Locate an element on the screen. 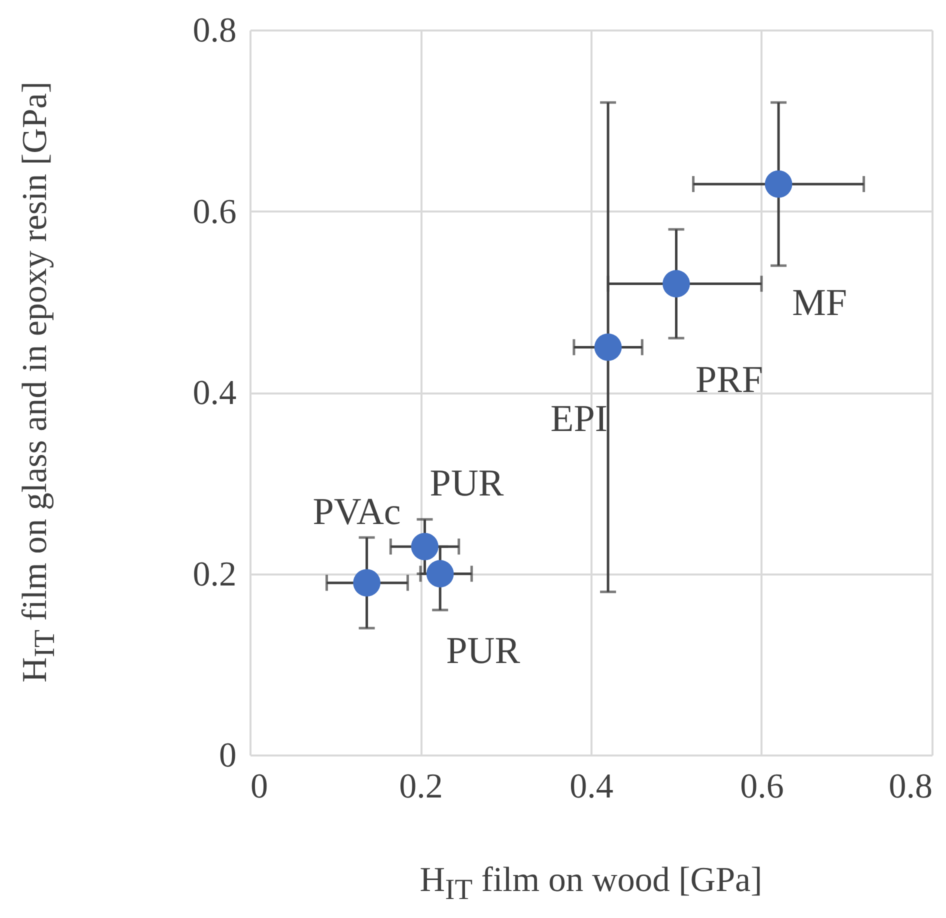 The height and width of the screenshot is (918, 946). x-tick-label: 0.8 is located at coordinates (910, 786).